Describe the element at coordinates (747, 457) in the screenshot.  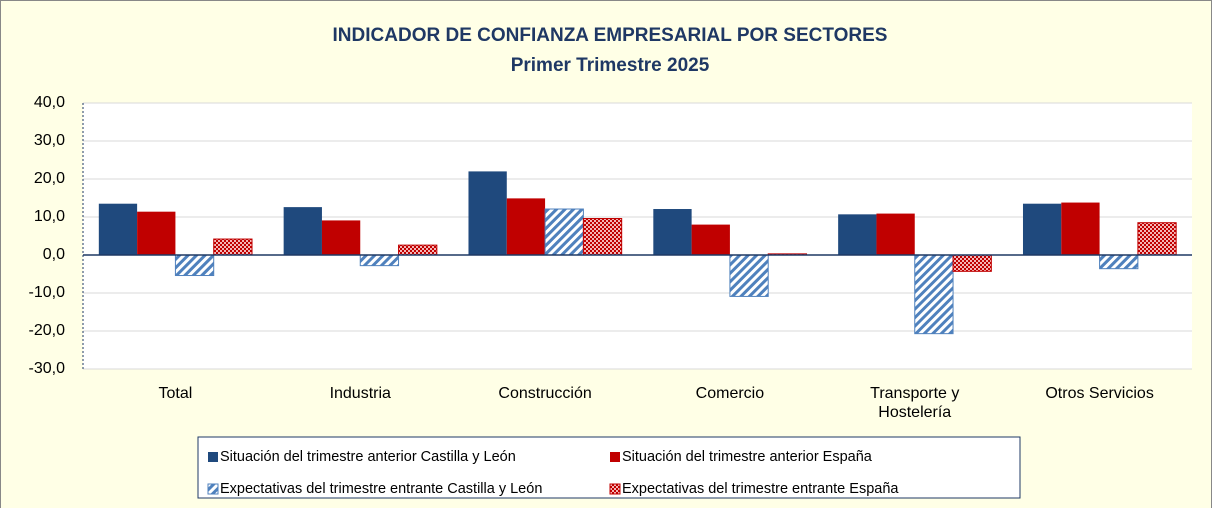
I see `legend-label: Situación del trimestre anterior España` at that location.